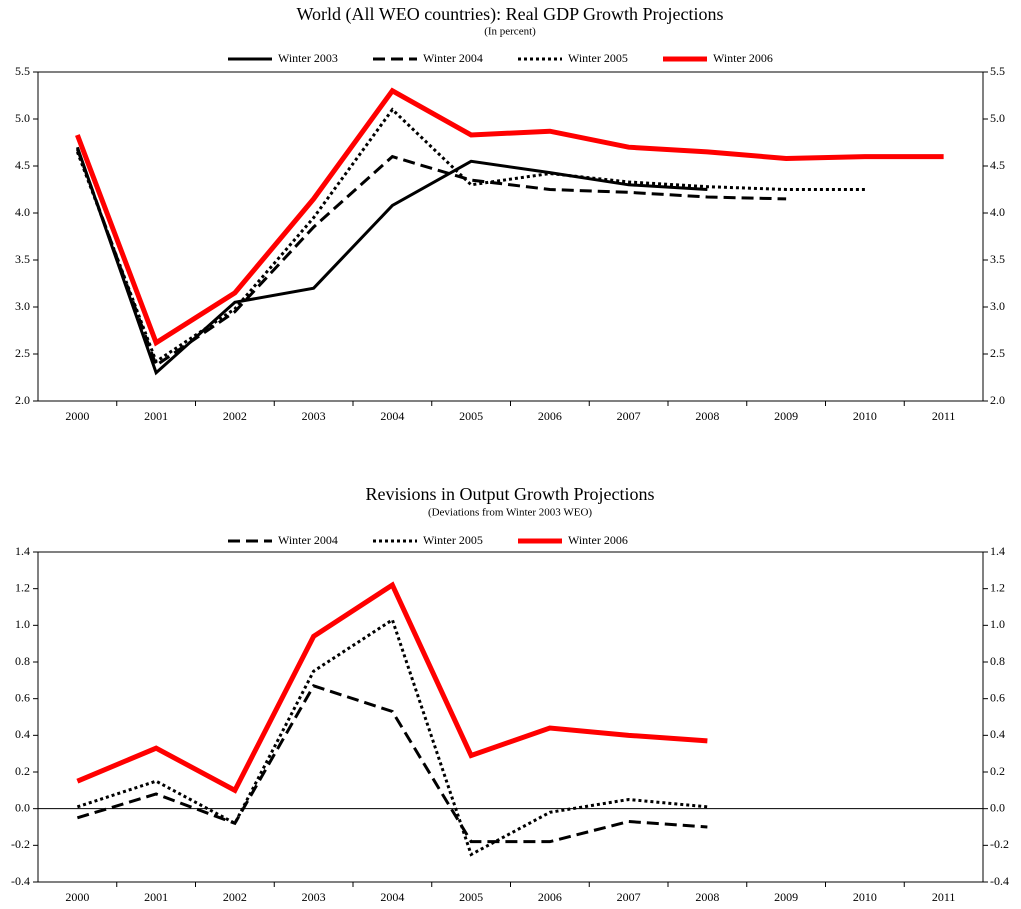  I want to click on y-tick-label: 3.0, so click(22, 306).